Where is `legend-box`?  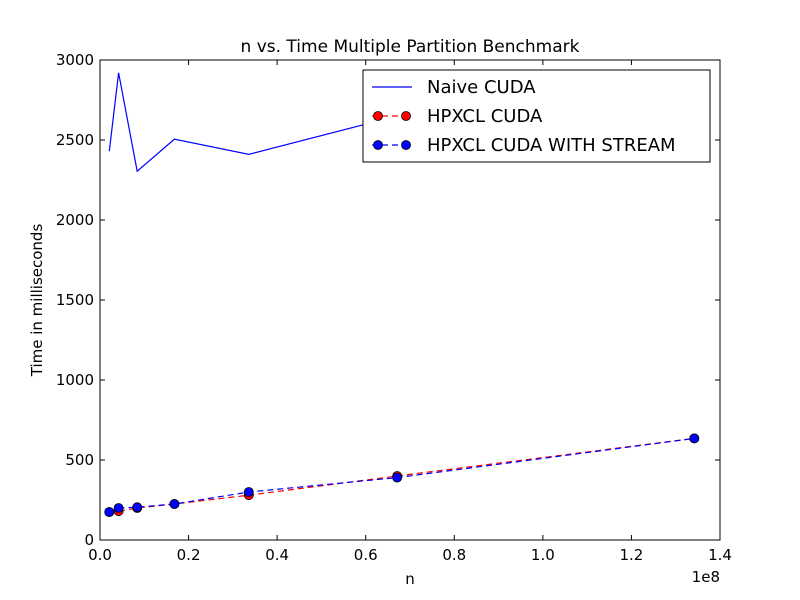
legend-box is located at coordinates (536, 116).